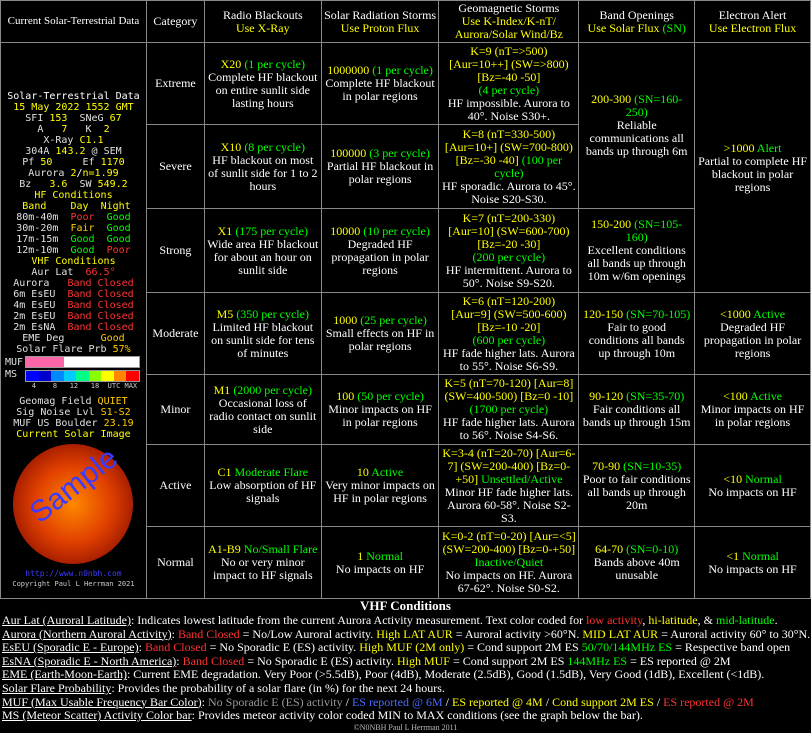 Image resolution: width=811 pixels, height=733 pixels. What do you see at coordinates (74, 485) in the screenshot?
I see `sample-watermark: Sample` at bounding box center [74, 485].